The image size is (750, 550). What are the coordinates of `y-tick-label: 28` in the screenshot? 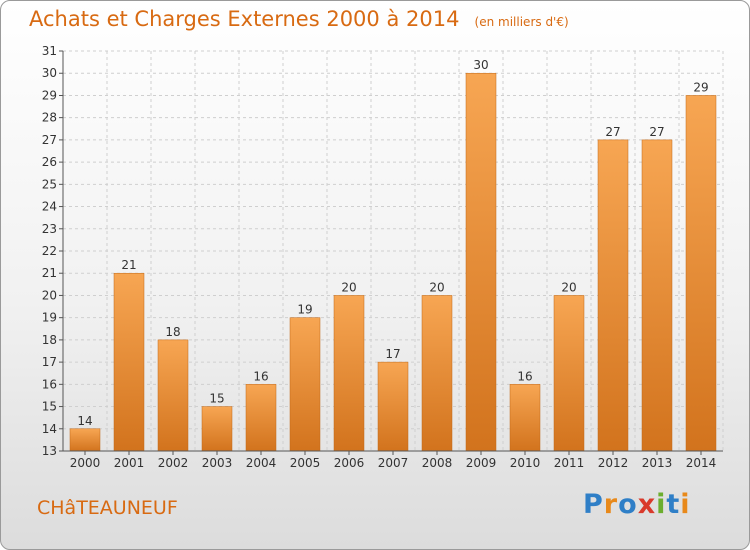 It's located at (49, 118).